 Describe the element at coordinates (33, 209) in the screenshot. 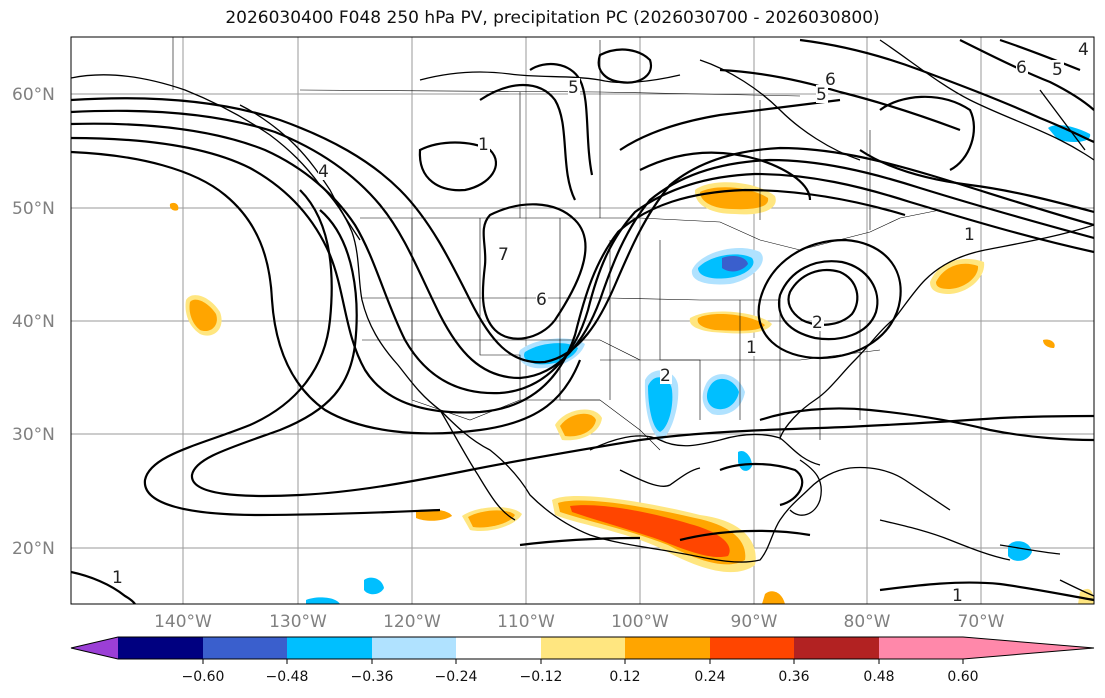

I see `lat-label: 50°N` at that location.